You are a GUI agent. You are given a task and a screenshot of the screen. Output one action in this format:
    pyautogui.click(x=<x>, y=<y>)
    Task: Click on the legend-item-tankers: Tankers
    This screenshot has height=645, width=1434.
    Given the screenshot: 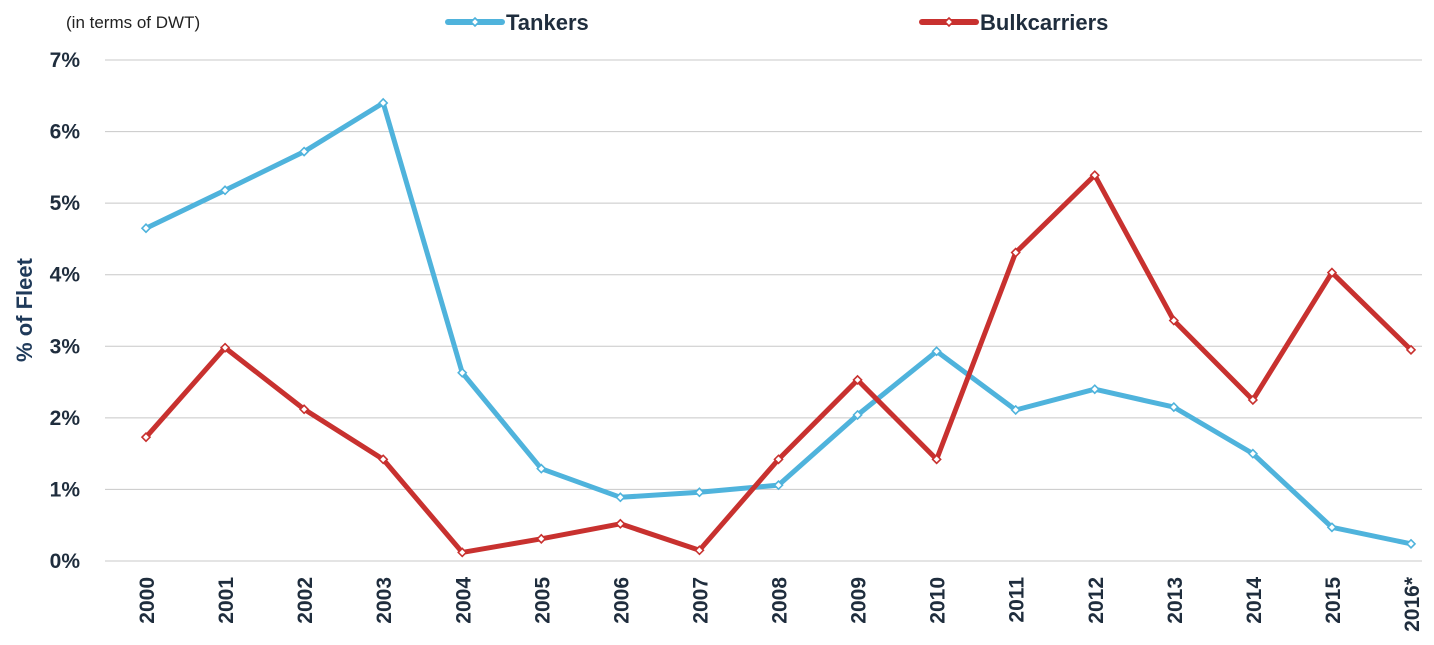 What is the action you would take?
    pyautogui.click(x=517, y=22)
    